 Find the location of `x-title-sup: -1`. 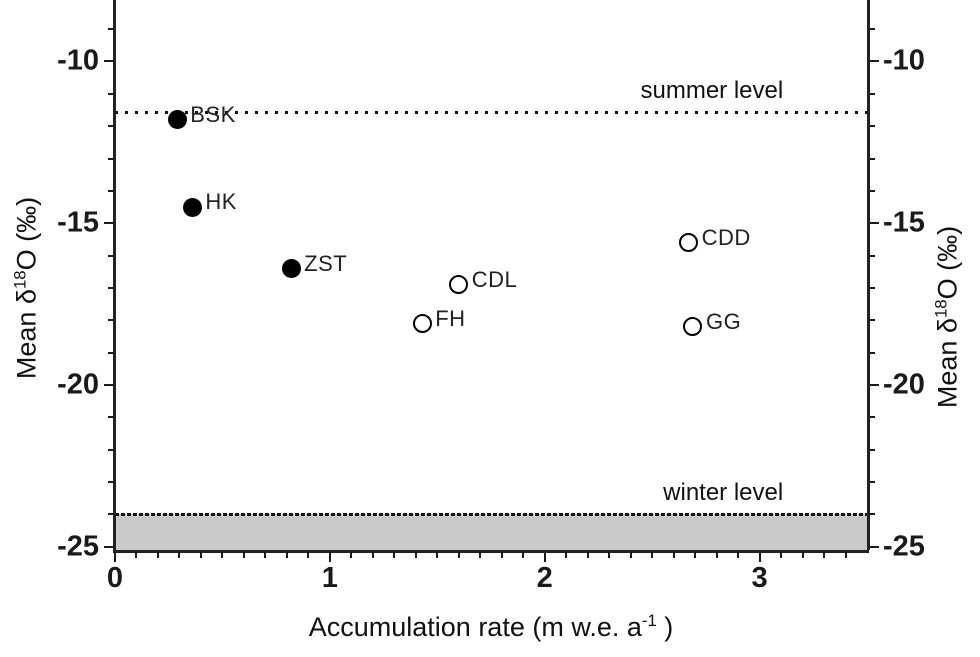

x-title-sup: -1 is located at coordinates (649, 620).